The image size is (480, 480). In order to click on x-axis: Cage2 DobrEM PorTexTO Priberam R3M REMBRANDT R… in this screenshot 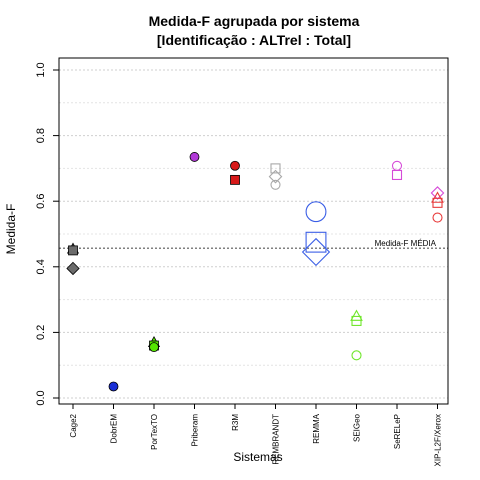, I will do `click(256, 435)`.